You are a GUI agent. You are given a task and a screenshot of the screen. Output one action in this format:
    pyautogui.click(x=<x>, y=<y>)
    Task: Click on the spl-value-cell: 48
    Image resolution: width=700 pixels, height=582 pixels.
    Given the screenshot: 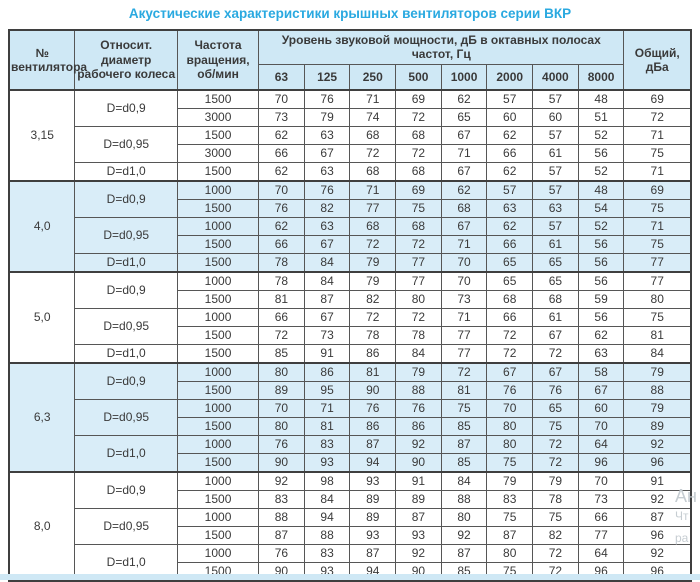 What is the action you would take?
    pyautogui.click(x=601, y=98)
    